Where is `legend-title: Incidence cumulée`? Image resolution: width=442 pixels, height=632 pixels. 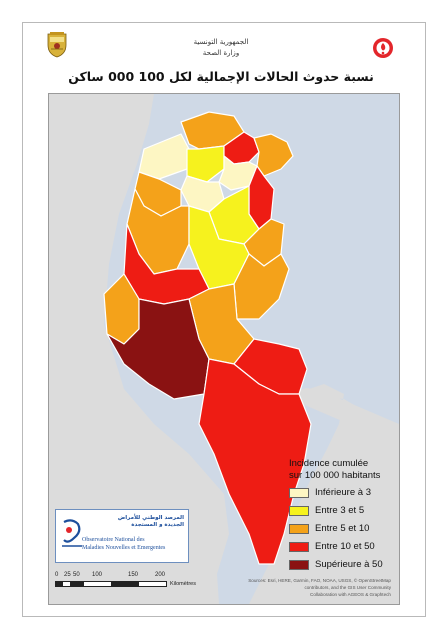 legend-title: Incidence cumulée is located at coordinates (329, 463).